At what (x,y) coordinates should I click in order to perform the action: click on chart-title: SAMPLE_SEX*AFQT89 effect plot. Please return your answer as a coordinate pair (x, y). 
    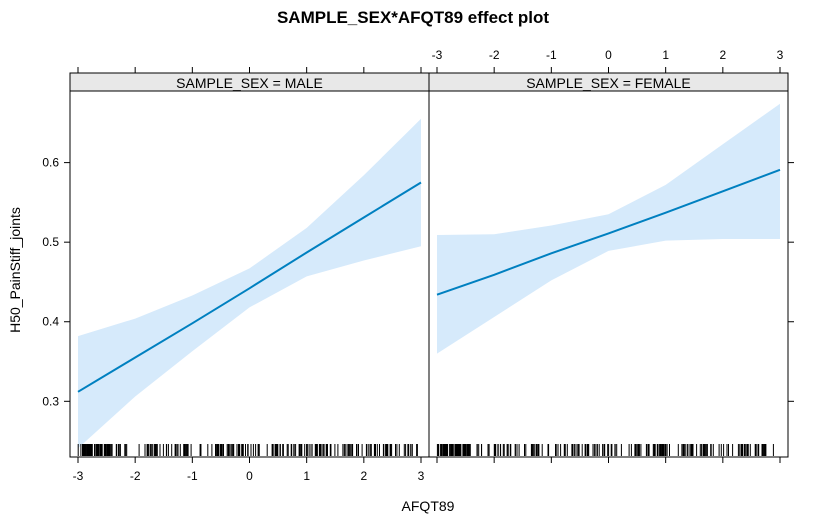
    Looking at the image, I should click on (413, 17).